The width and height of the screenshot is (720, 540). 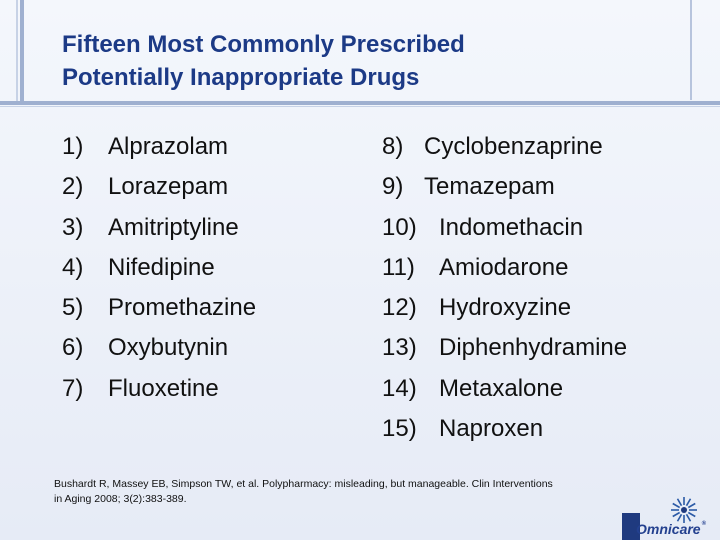 I want to click on right-accent-line, so click(x=691, y=50).